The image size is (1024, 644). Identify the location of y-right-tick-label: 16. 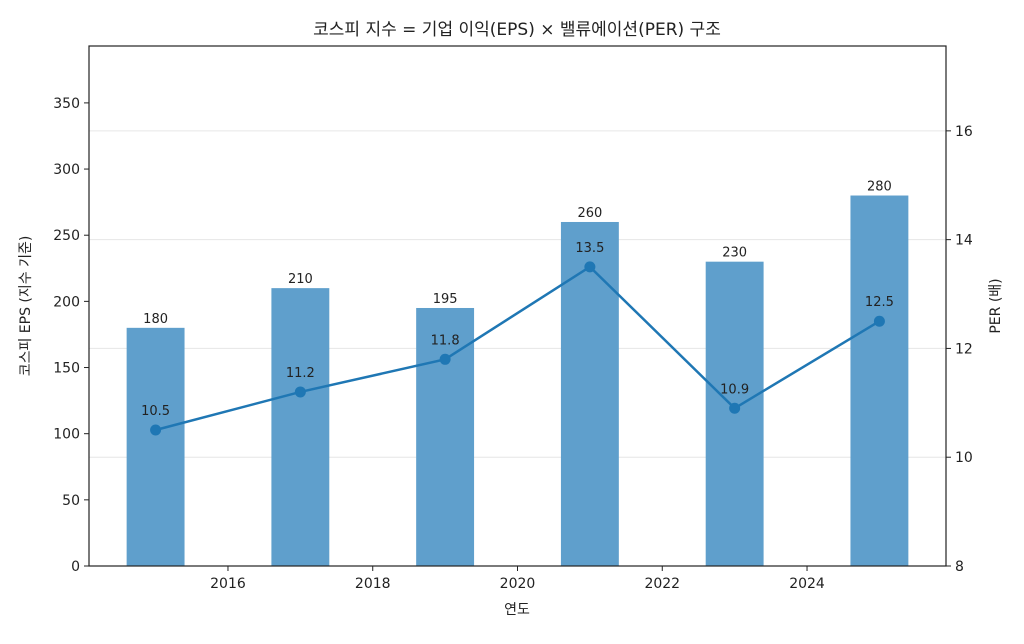
(964, 132).